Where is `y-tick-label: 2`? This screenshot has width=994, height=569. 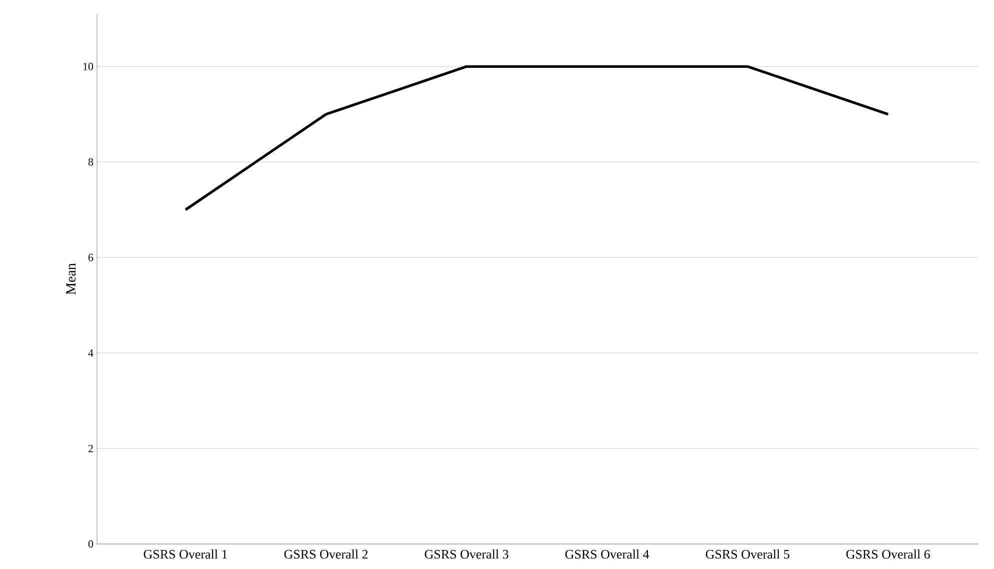
y-tick-label: 2 is located at coordinates (90, 448).